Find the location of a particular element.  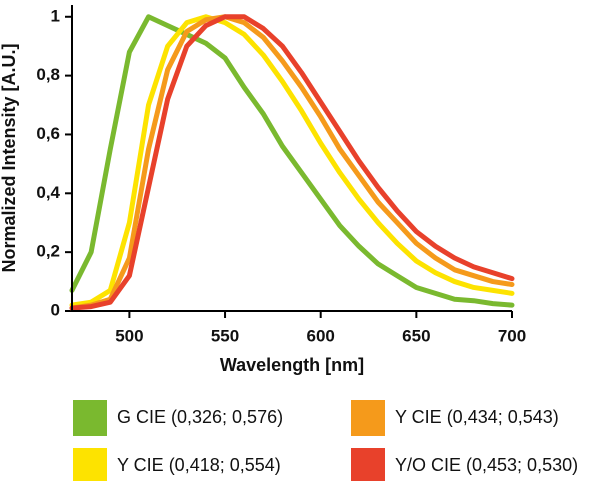

x-tick-label: 550 is located at coordinates (225, 335).